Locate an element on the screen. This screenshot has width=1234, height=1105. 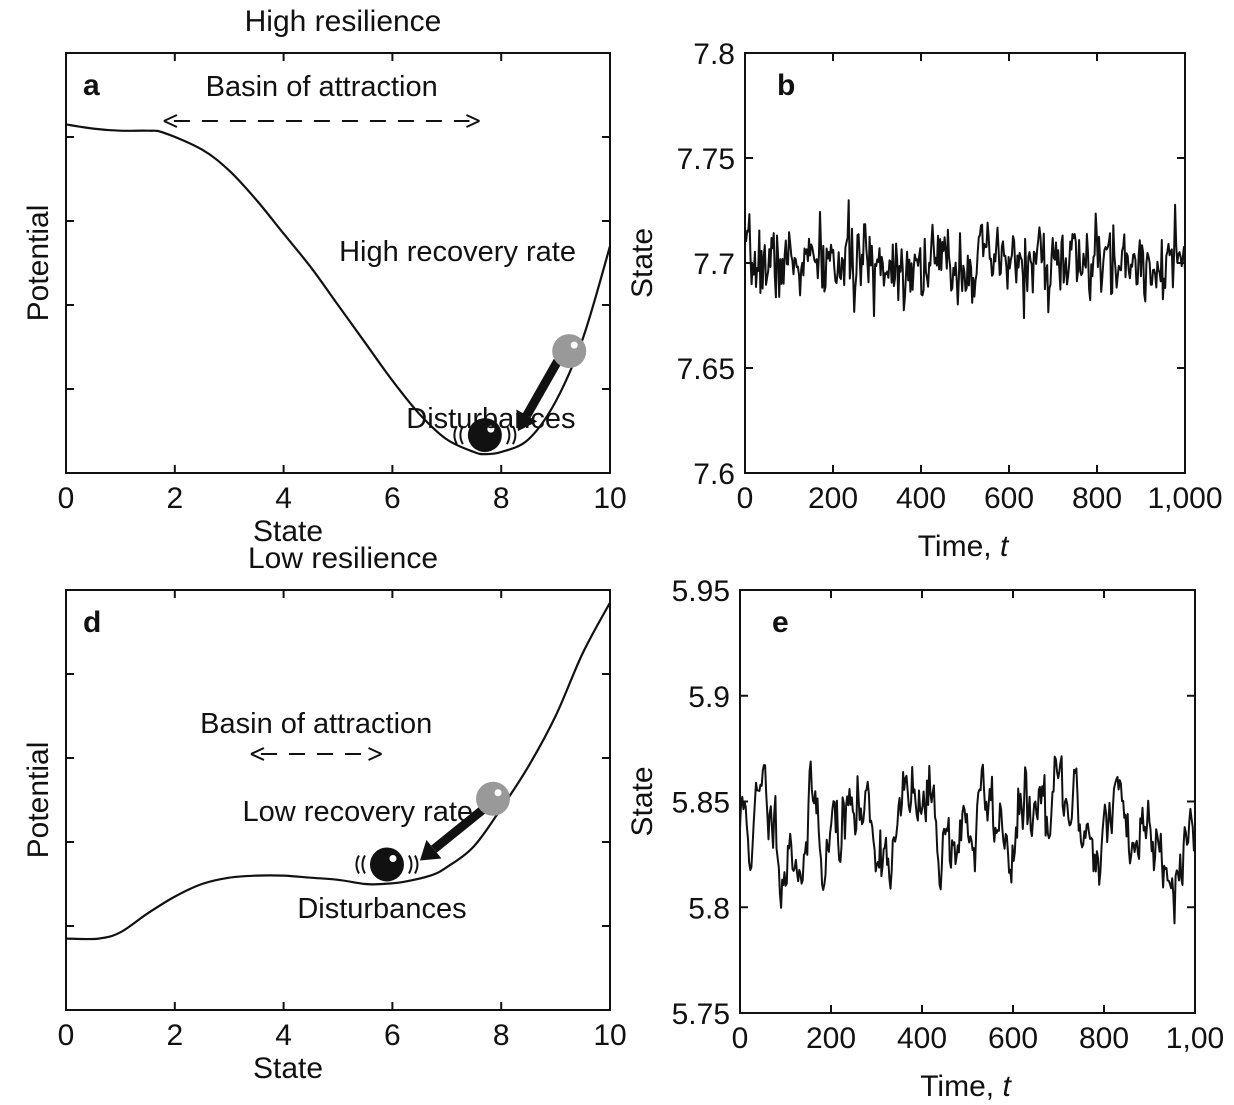
y-tick-label: 7.65 is located at coordinates (706, 369).